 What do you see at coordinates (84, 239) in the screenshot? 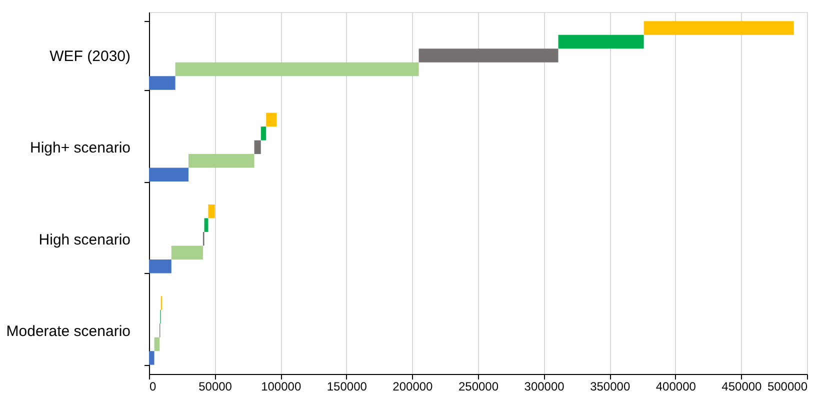
I see `y-tick-label: High scenario` at bounding box center [84, 239].